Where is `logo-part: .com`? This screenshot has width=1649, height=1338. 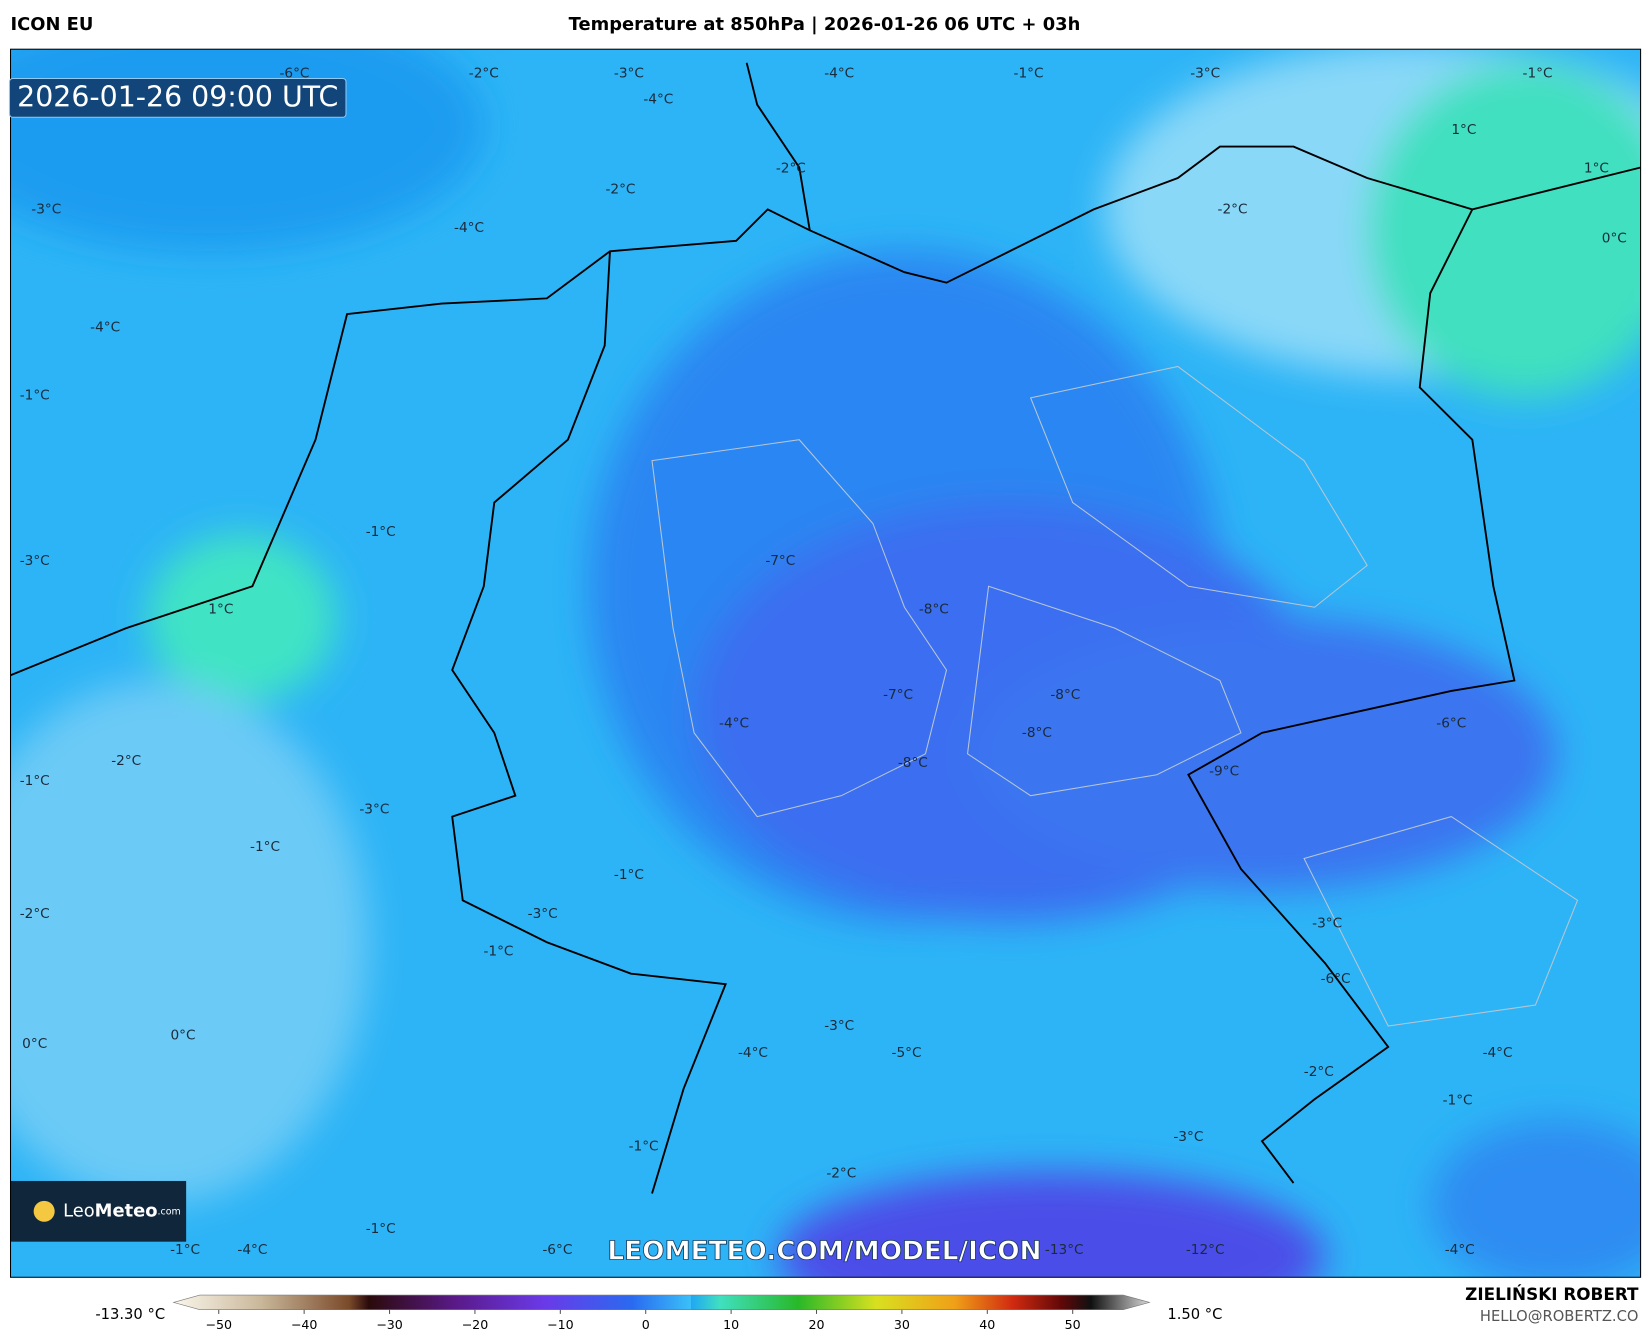 logo-part: .com is located at coordinates (169, 1211).